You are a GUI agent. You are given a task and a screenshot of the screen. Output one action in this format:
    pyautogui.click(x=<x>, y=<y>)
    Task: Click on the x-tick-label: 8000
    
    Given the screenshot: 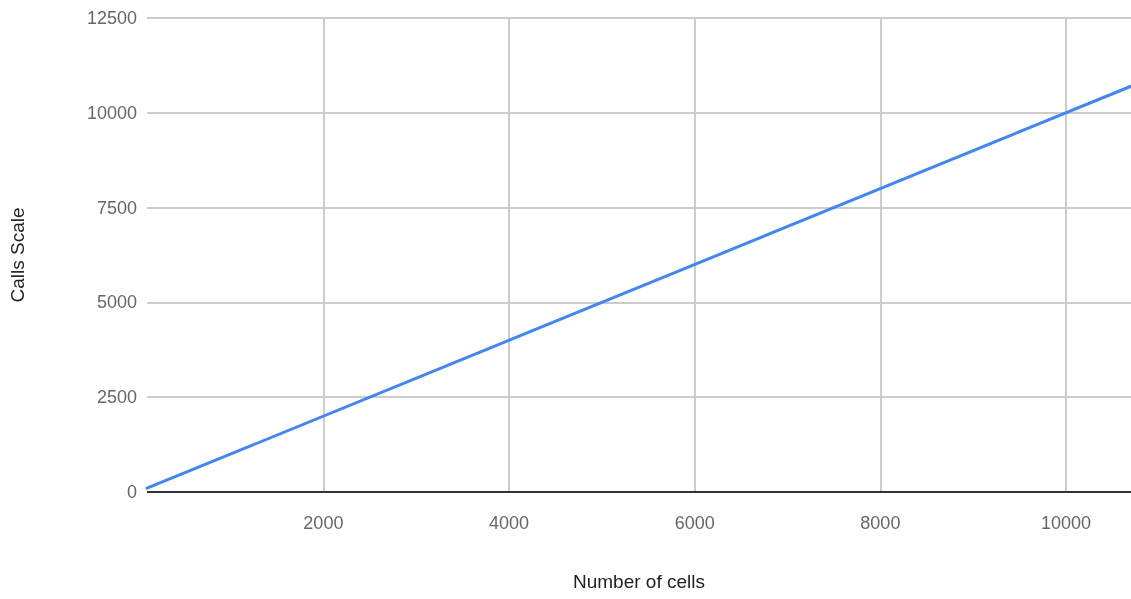 What is the action you would take?
    pyautogui.click(x=880, y=523)
    